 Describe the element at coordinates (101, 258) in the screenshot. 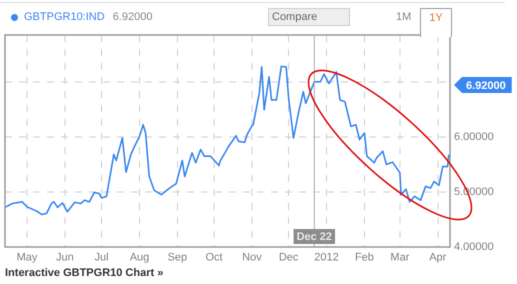

I see `x-tick-label: Jul` at that location.